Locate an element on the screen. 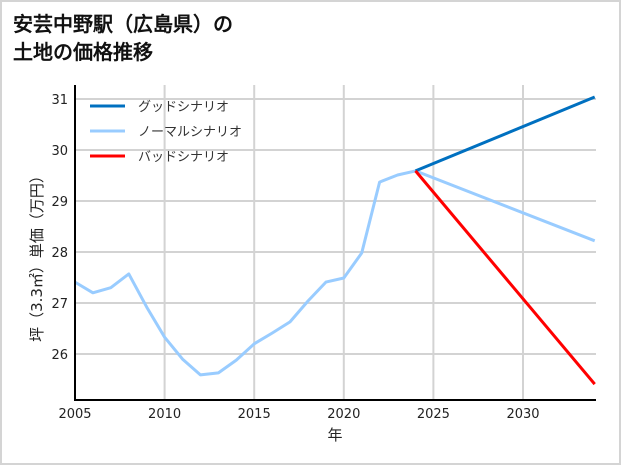  legend-label: バッドシナリオ is located at coordinates (183, 157).